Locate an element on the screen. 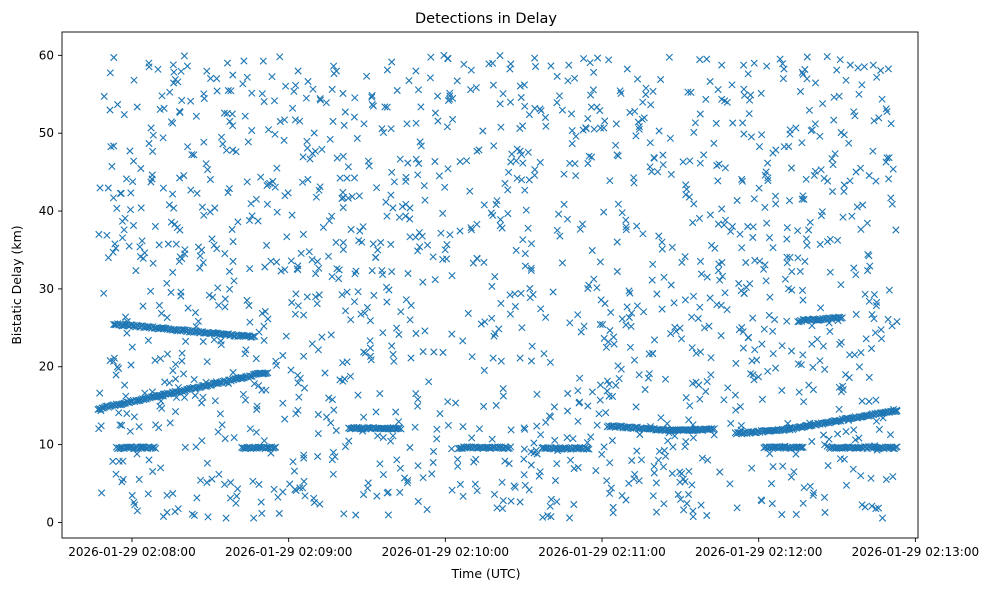 This screenshot has width=988, height=590. x-tick-label: 2026-01-29 02:09:00 is located at coordinates (288, 552).